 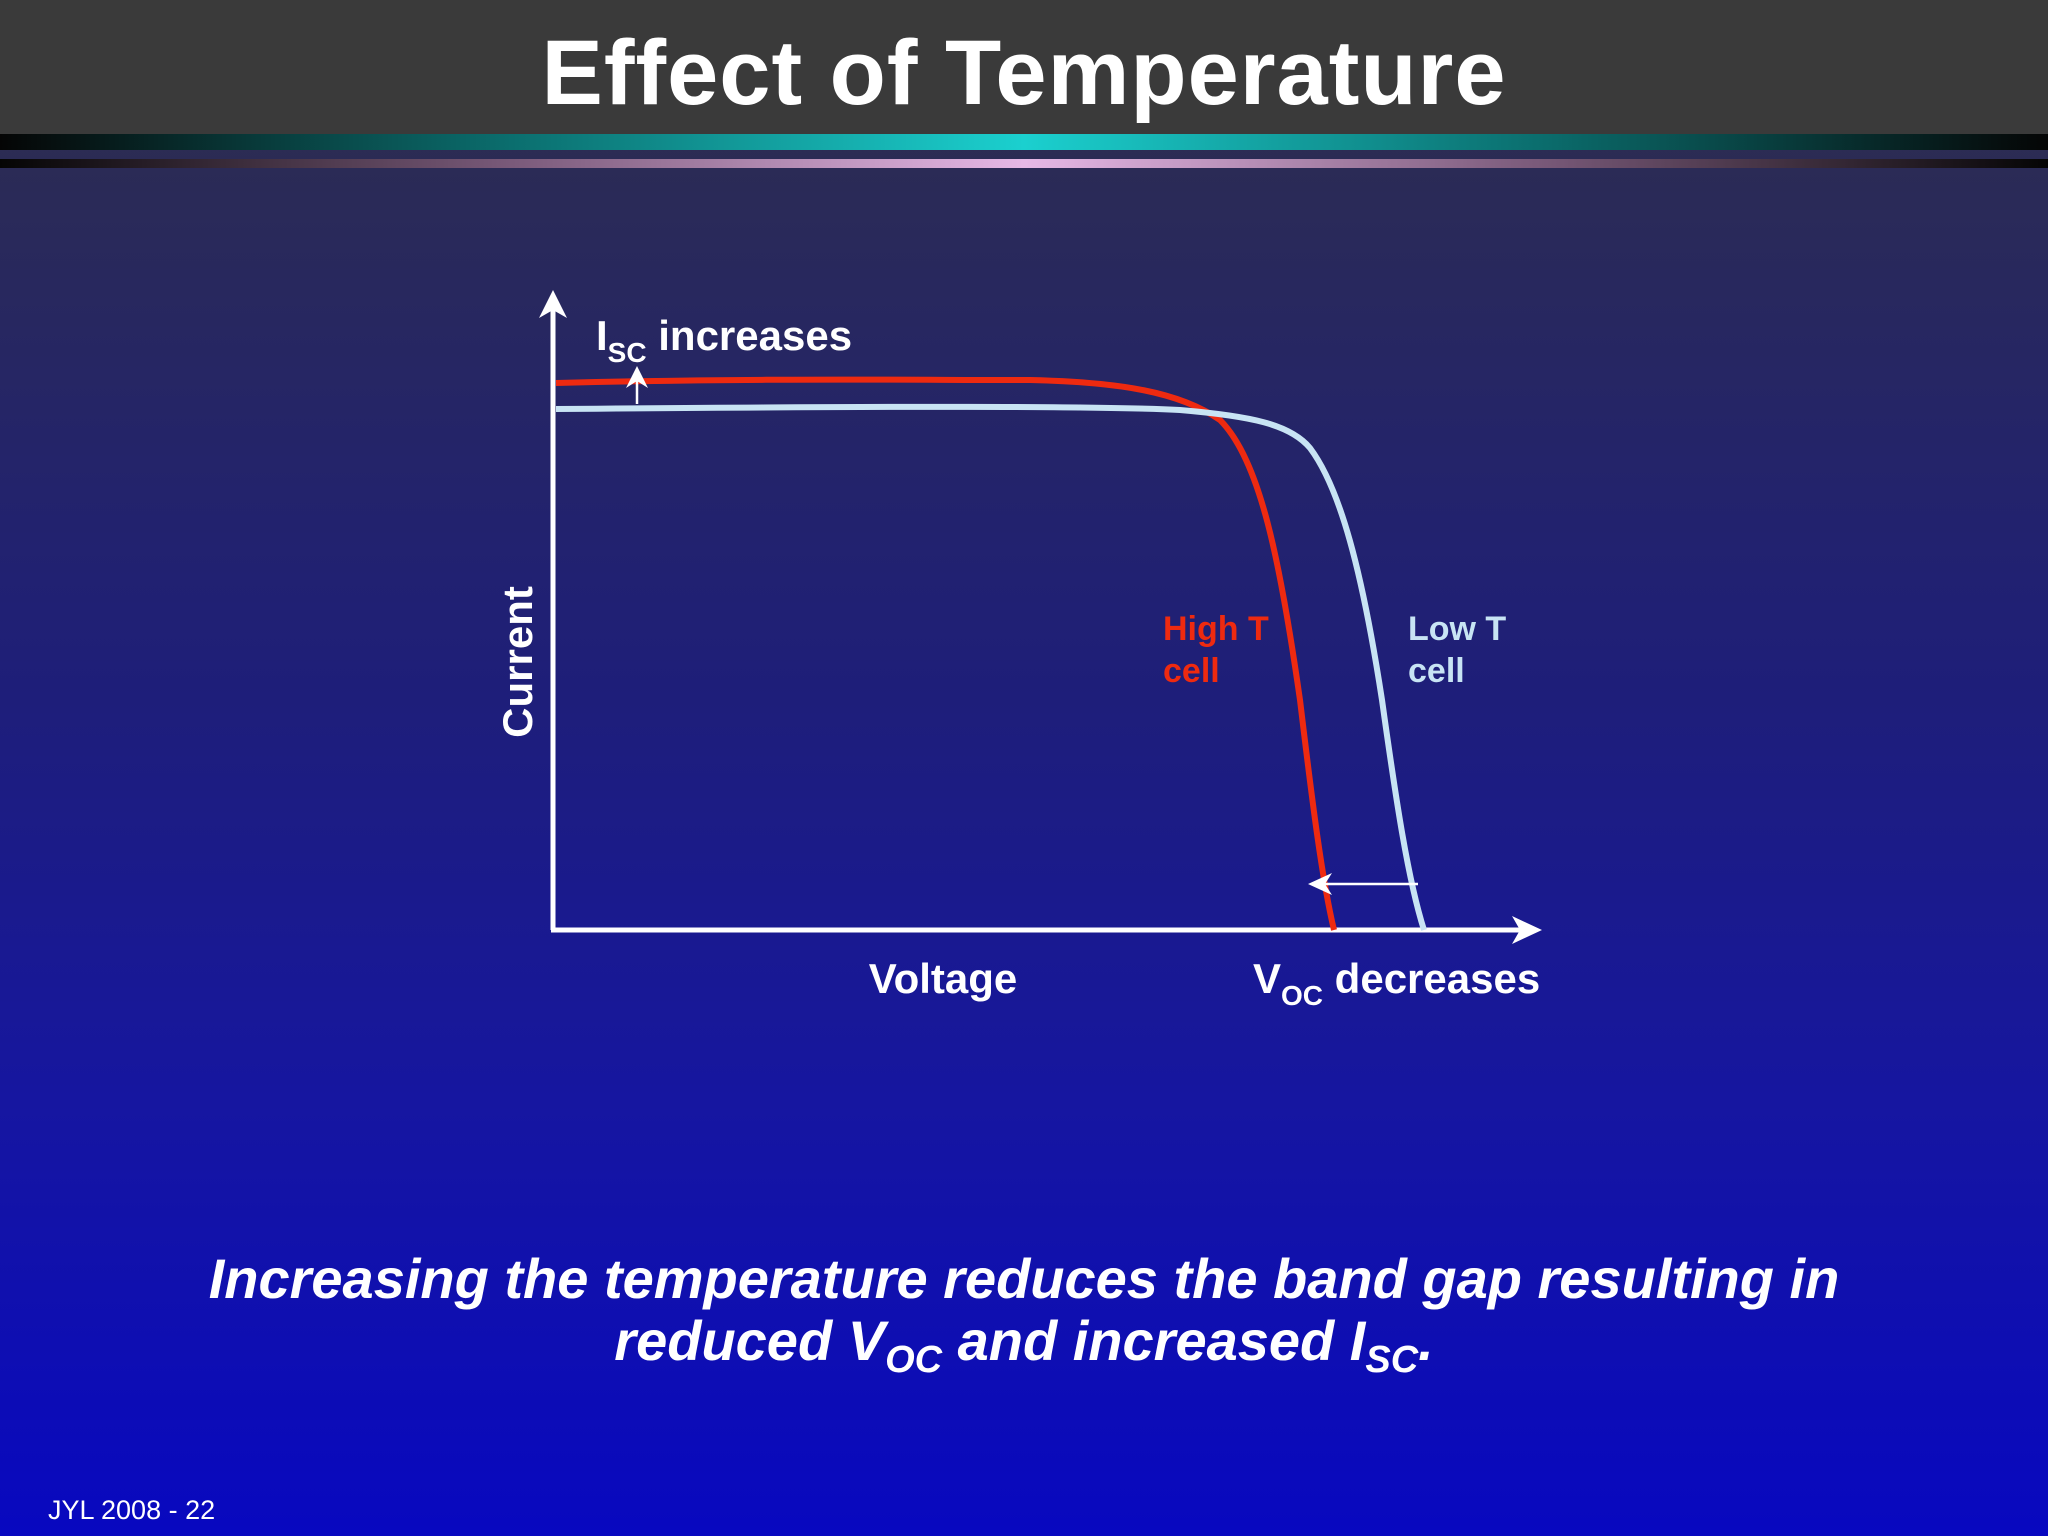 I want to click on voc-decreases-label: VOC decreases, so click(x=1396, y=983).